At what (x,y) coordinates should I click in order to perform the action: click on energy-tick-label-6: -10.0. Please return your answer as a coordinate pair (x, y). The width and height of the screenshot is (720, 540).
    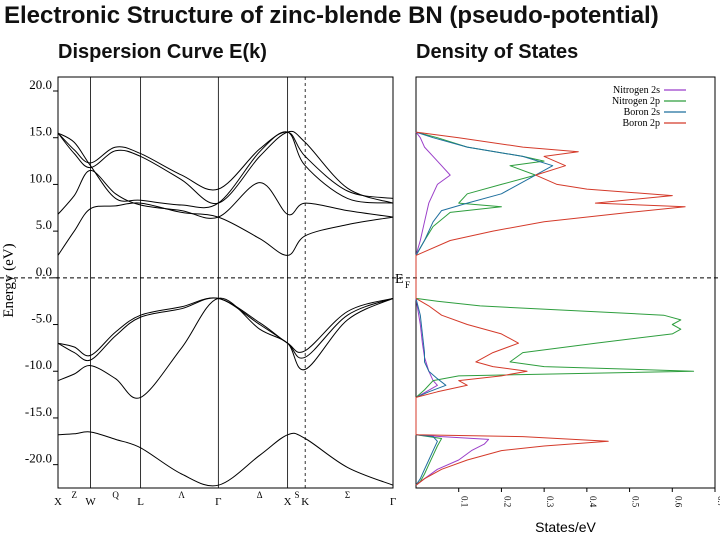
    Looking at the image, I should click on (38, 364).